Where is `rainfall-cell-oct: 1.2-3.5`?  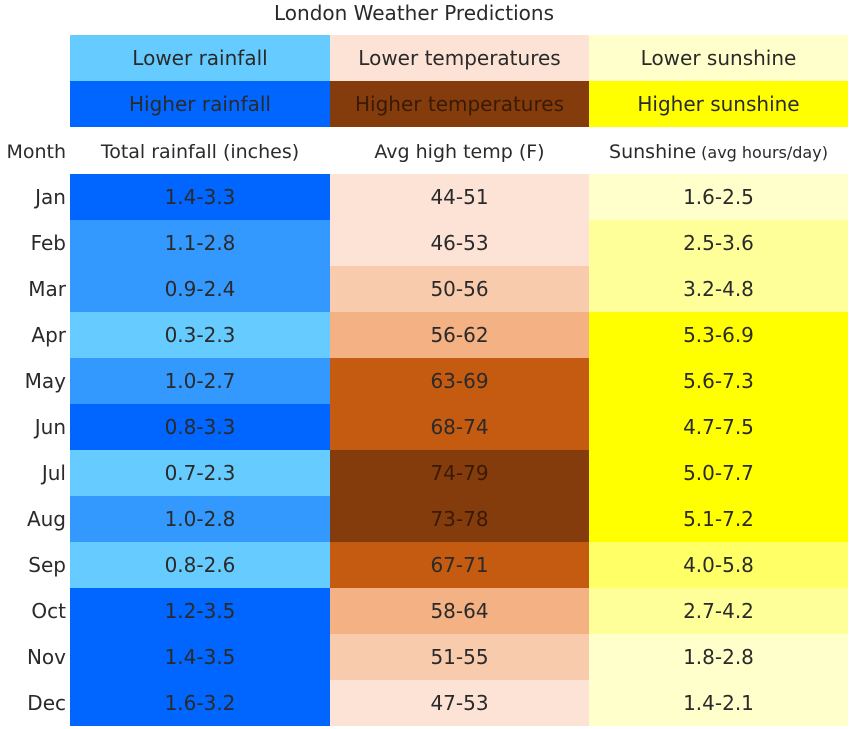 rainfall-cell-oct: 1.2-3.5 is located at coordinates (200, 611).